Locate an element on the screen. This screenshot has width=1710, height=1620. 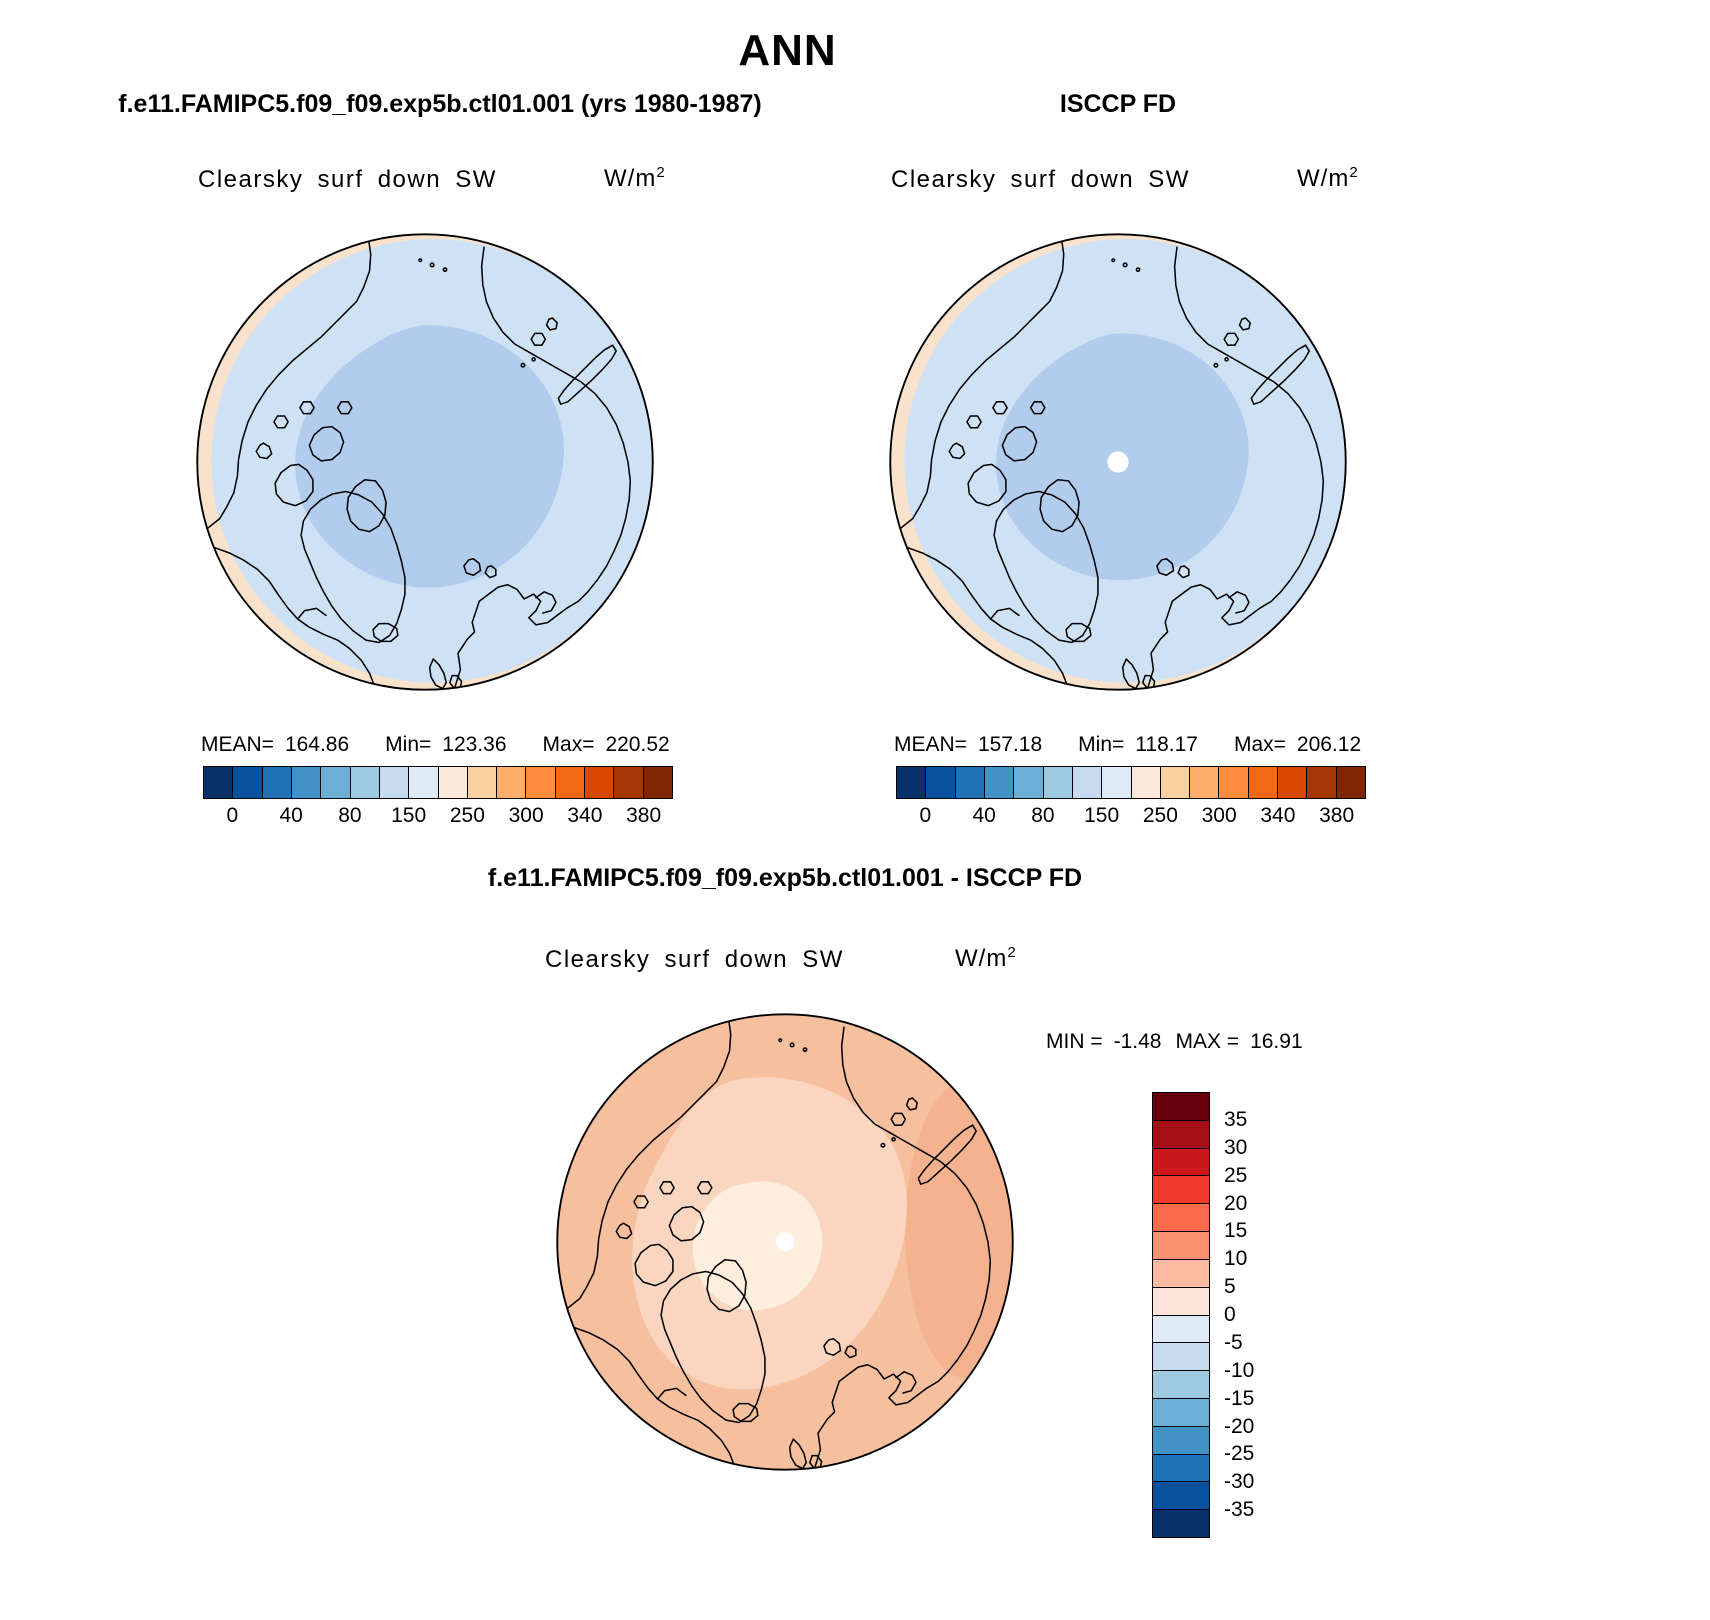
colorbar-tick-label: -5 is located at coordinates (1233, 1342).